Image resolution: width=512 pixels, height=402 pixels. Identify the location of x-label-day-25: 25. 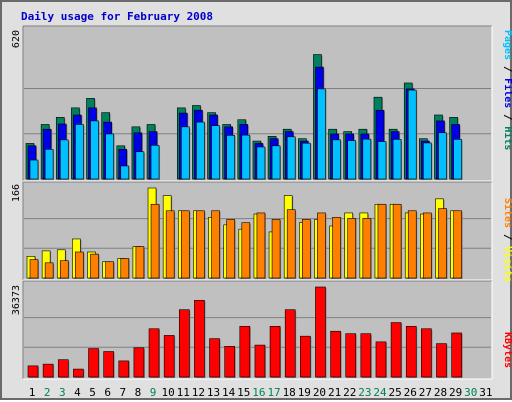
(394, 392).